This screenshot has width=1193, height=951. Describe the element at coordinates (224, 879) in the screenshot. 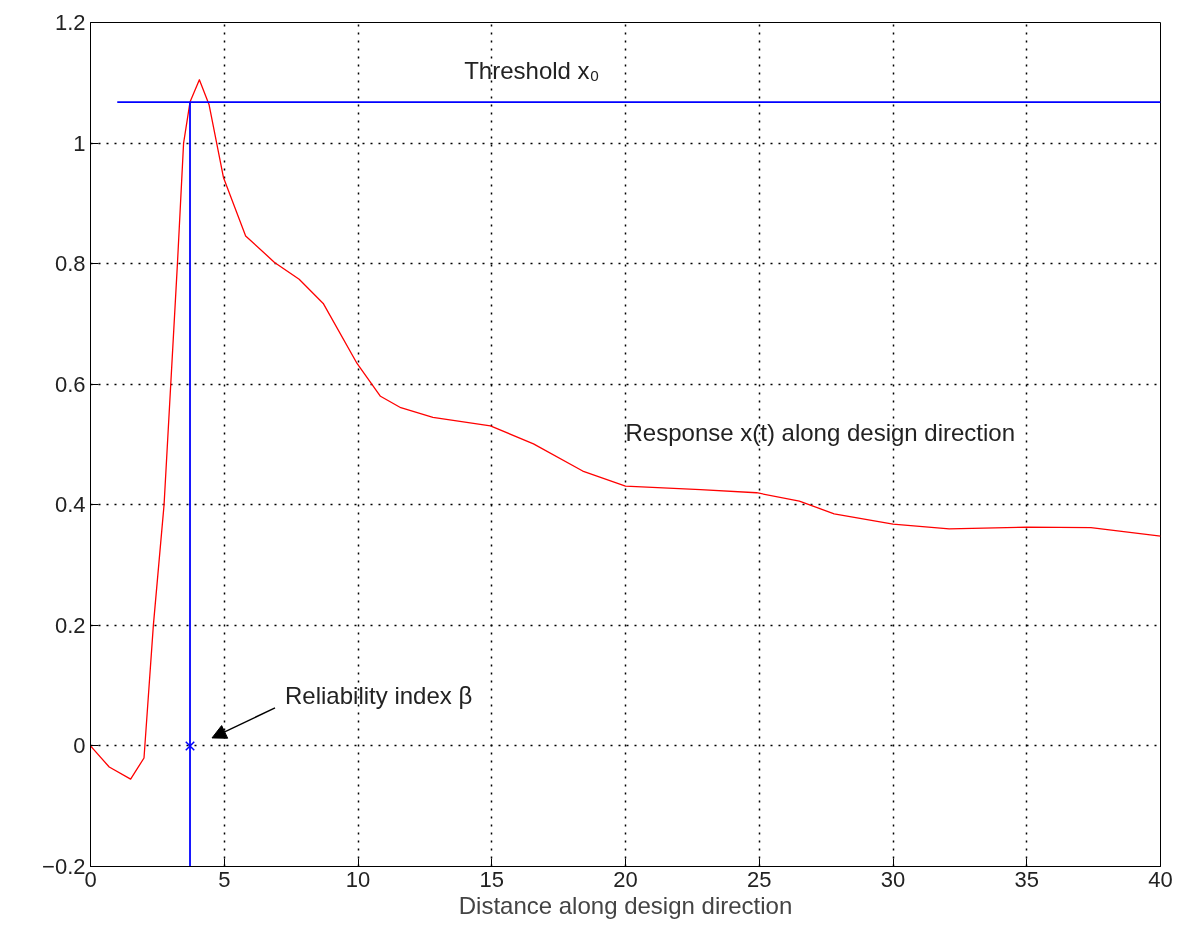

I see `x-tick-label: 5` at that location.